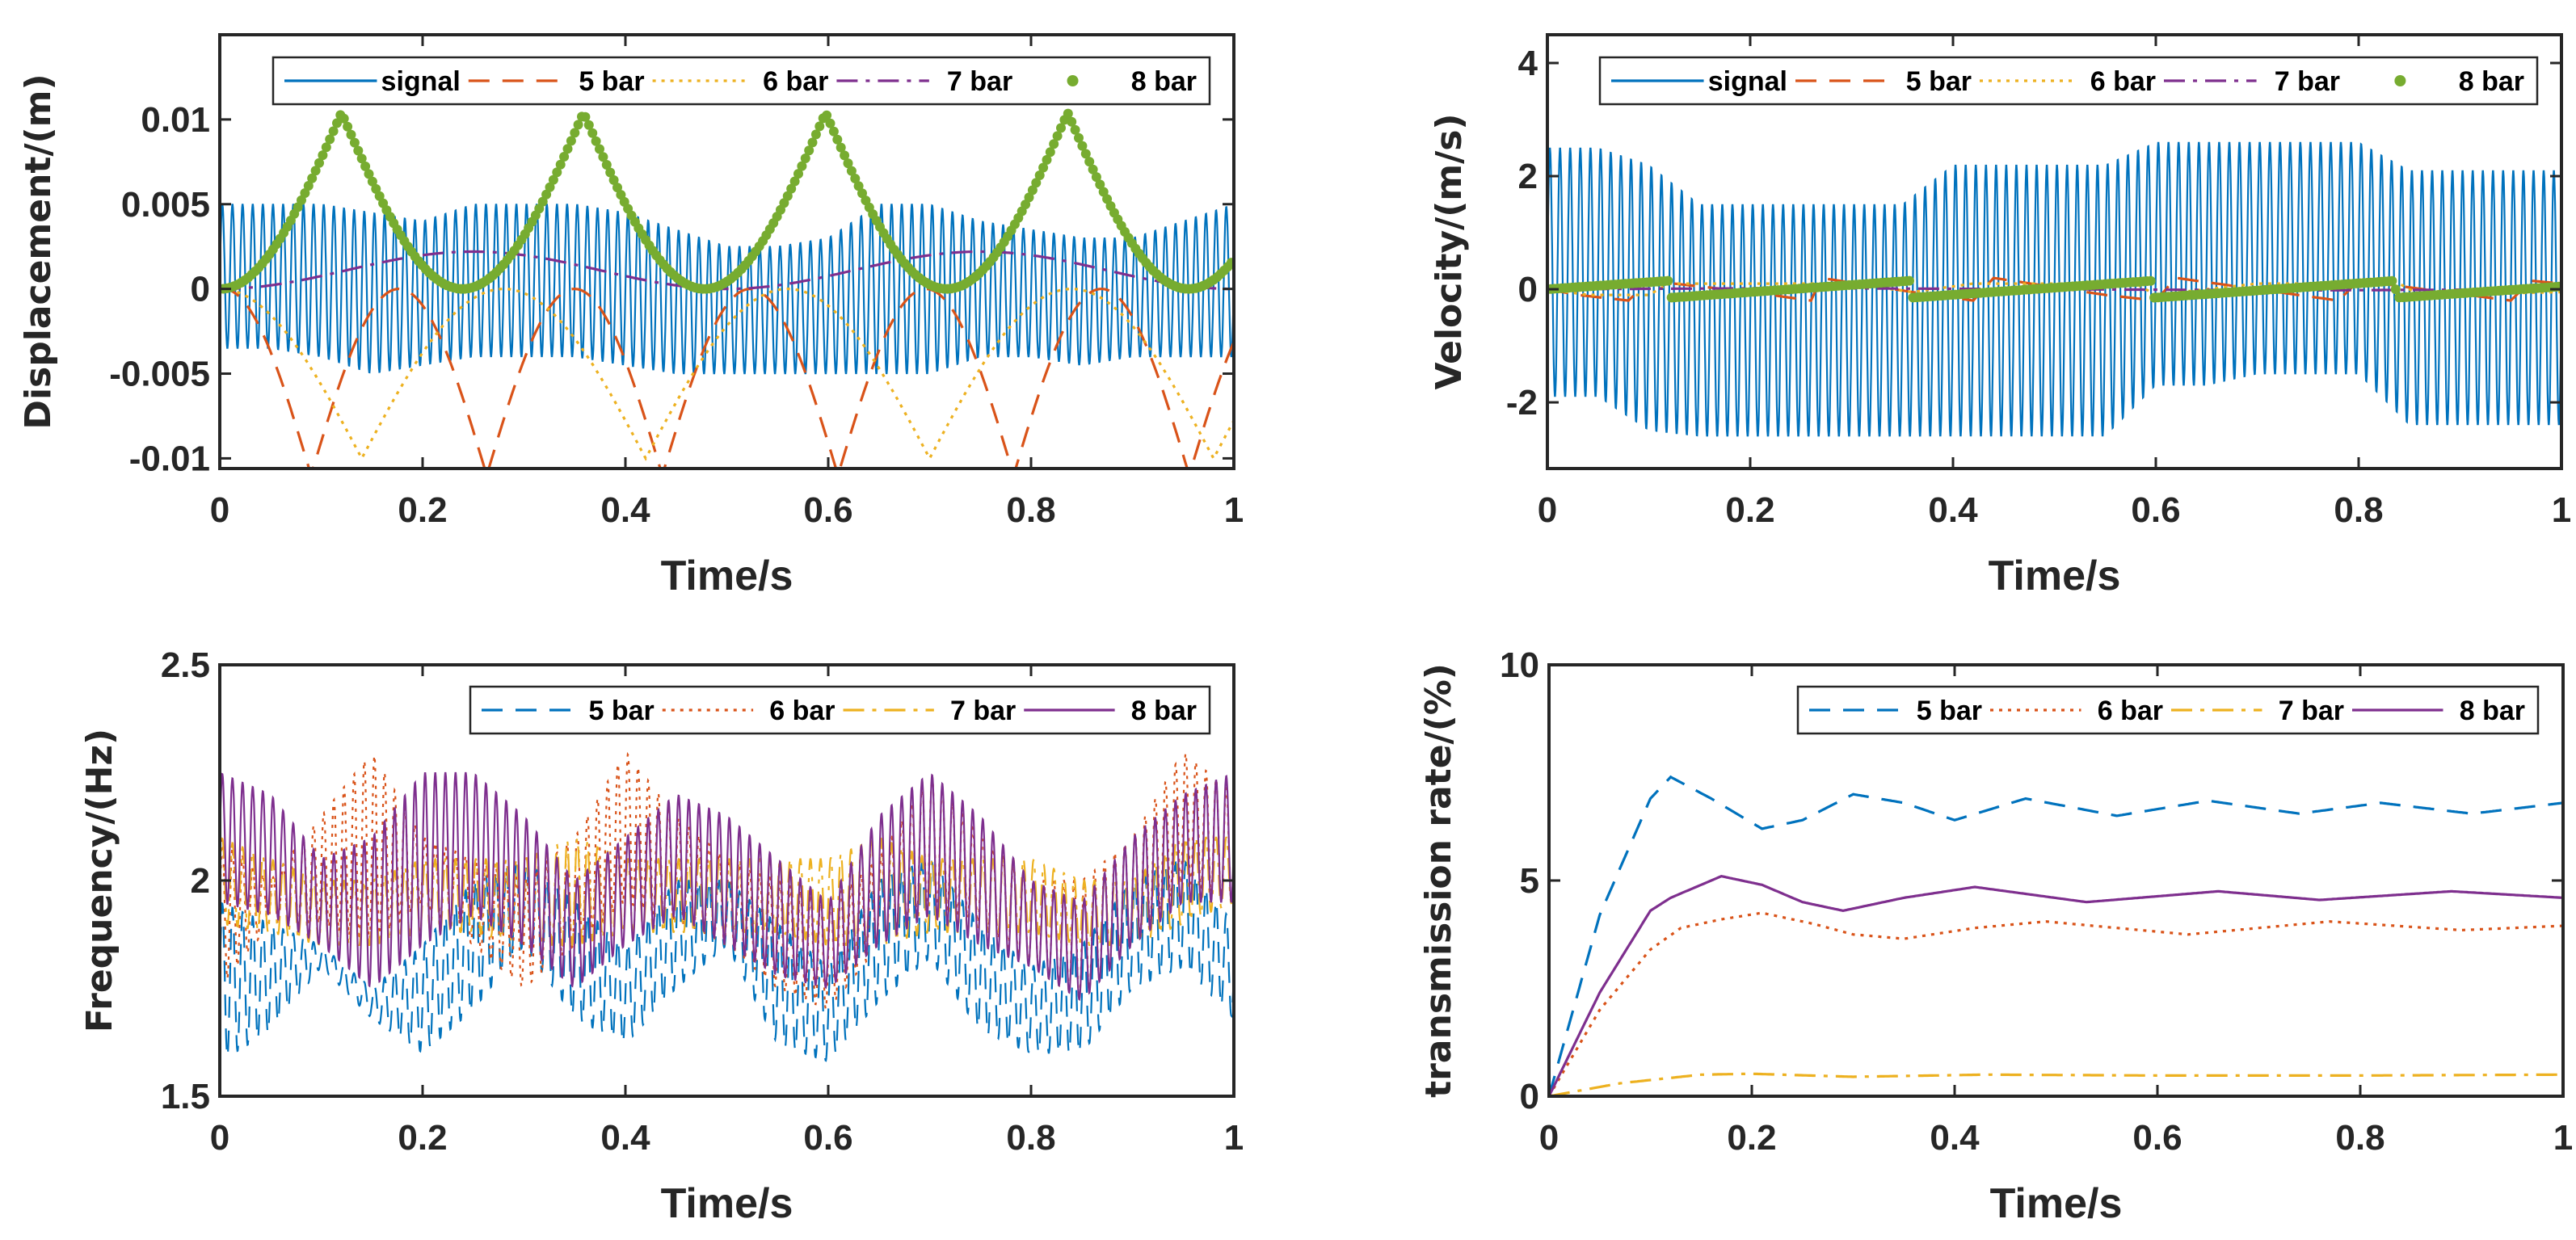 The image size is (2576, 1240). I want to click on 7-bar-series, so click(2056, 1084).